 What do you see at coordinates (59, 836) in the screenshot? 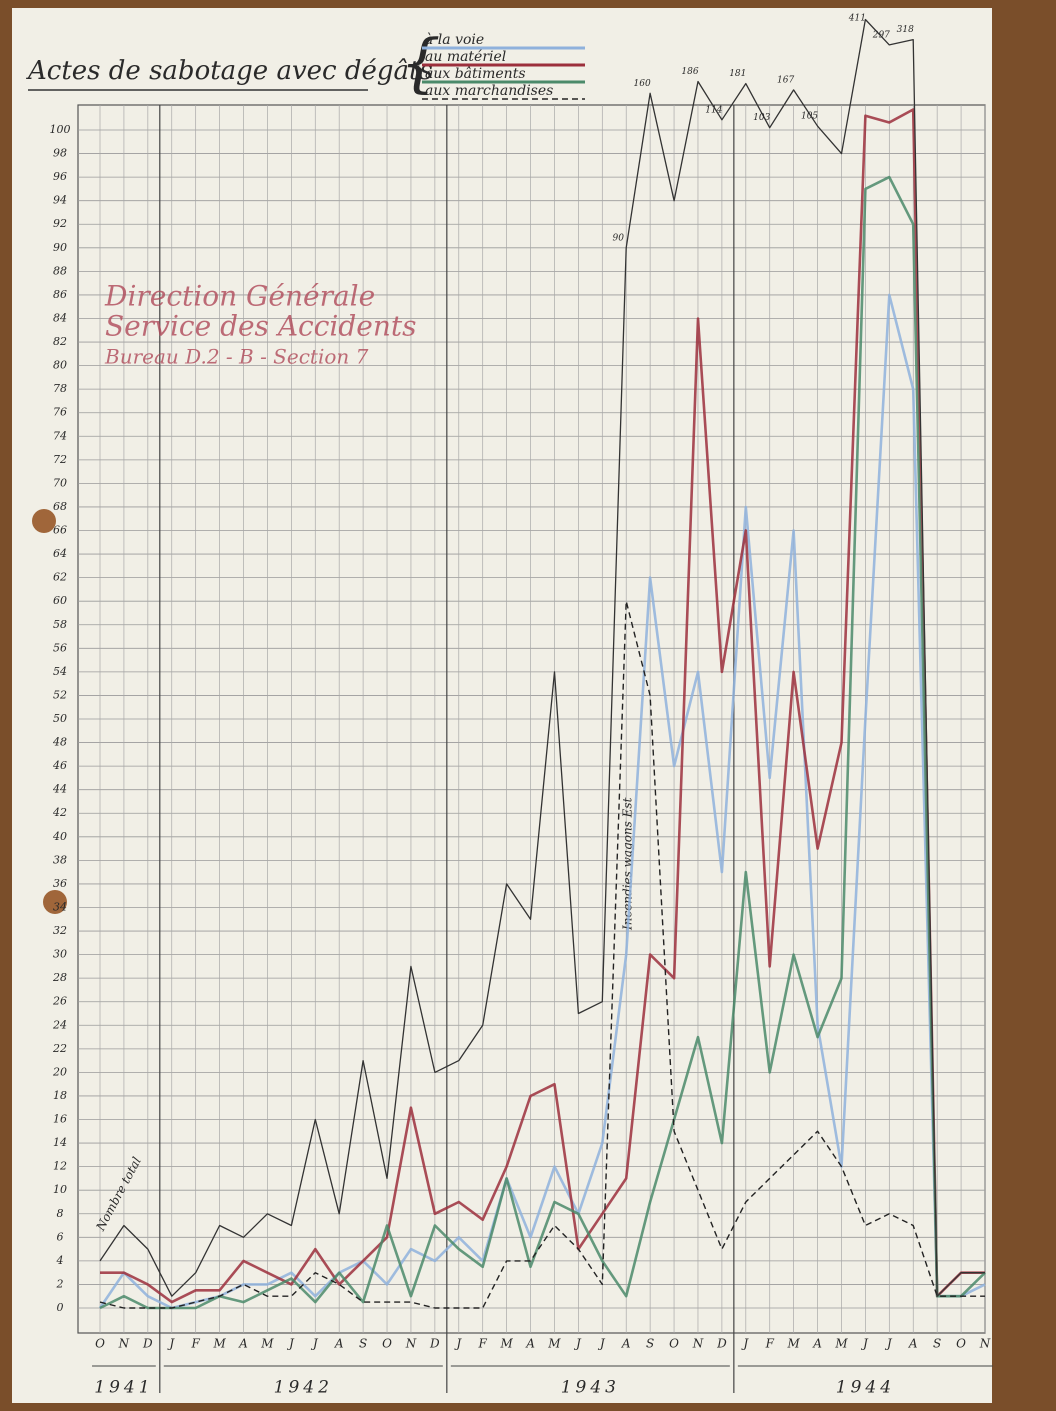
I see `y-tick-label: 40` at bounding box center [59, 836].